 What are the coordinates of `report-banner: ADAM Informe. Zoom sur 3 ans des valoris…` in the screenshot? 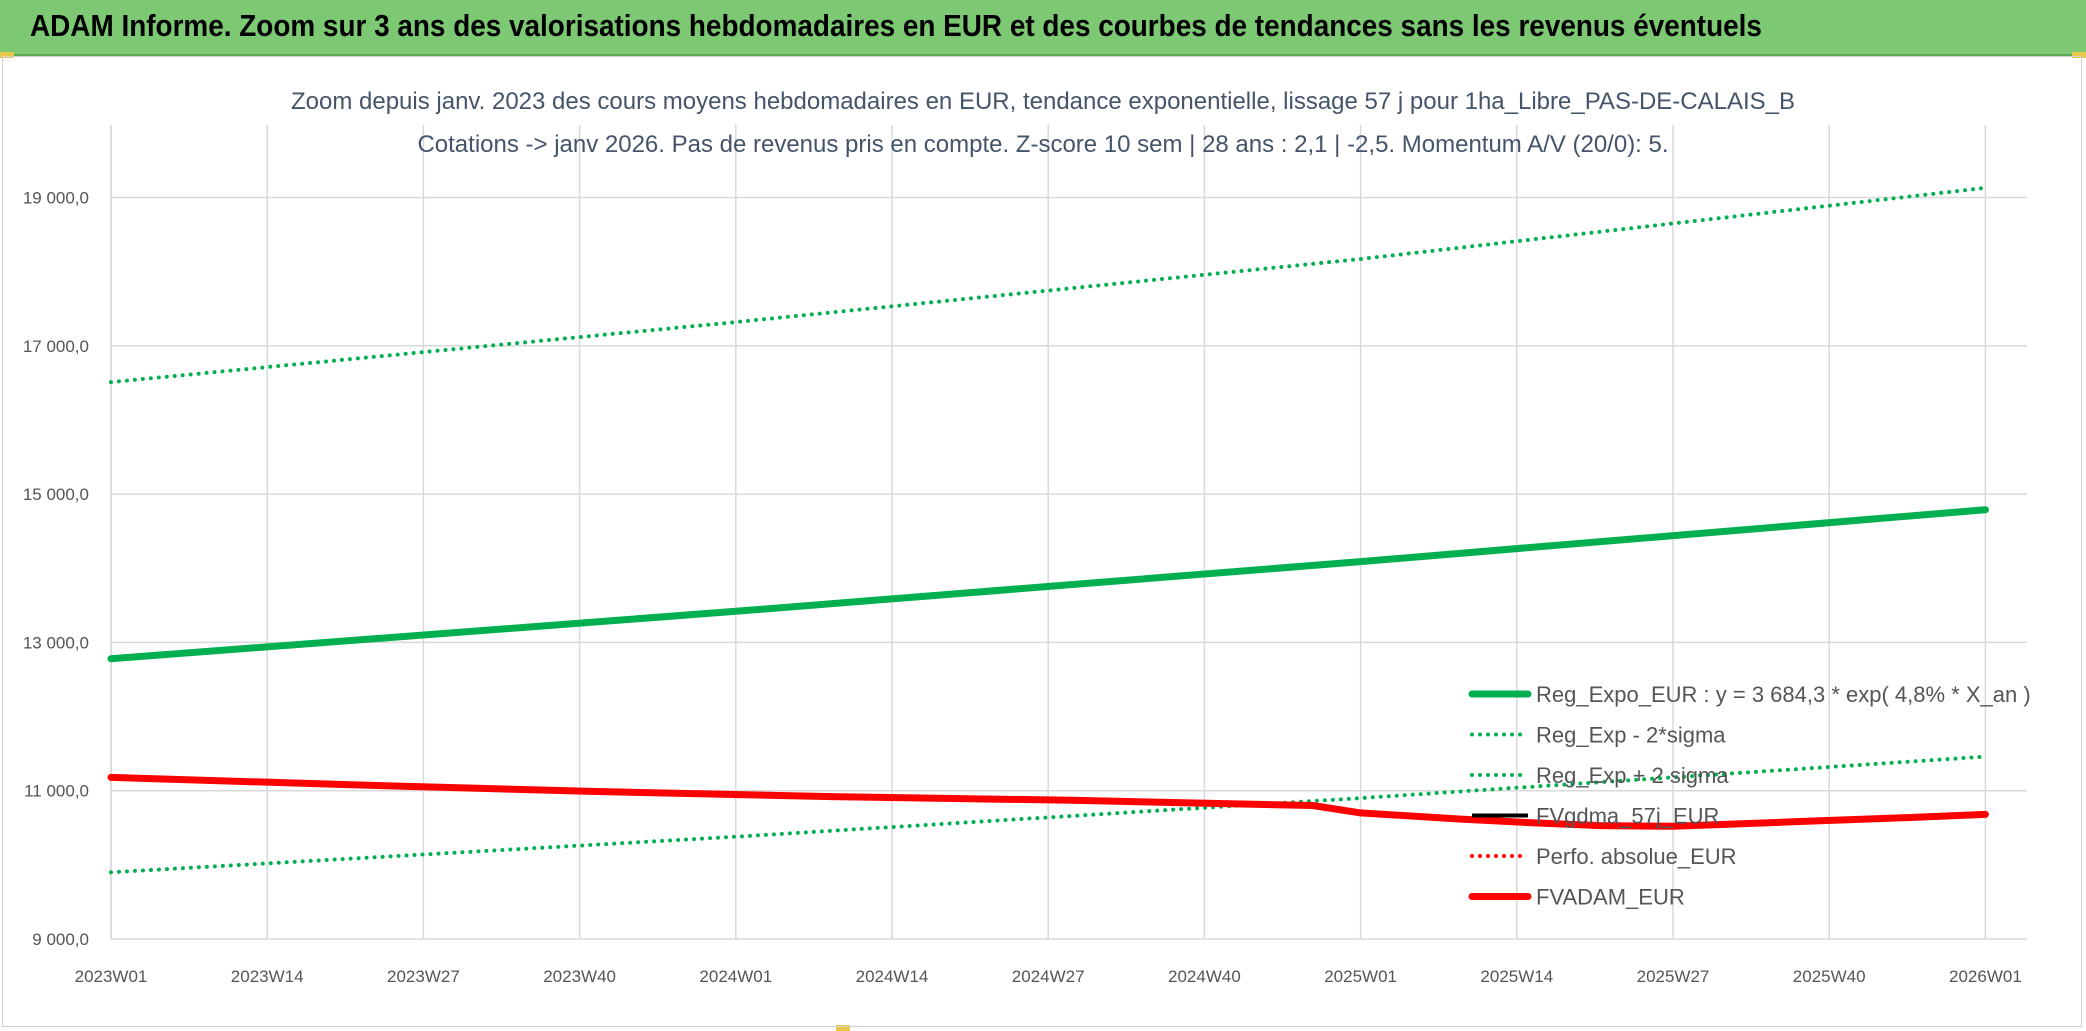 It's located at (1043, 28).